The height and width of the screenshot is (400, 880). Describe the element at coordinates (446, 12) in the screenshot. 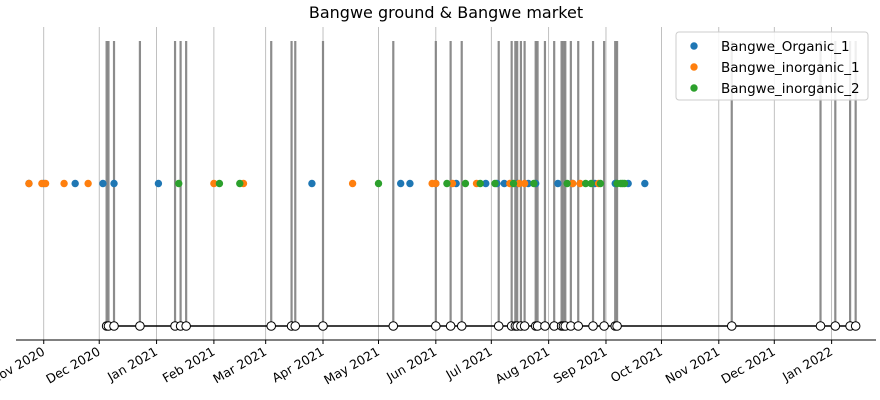

I see `chart-title: Bangwe ground & Bangwe market` at that location.